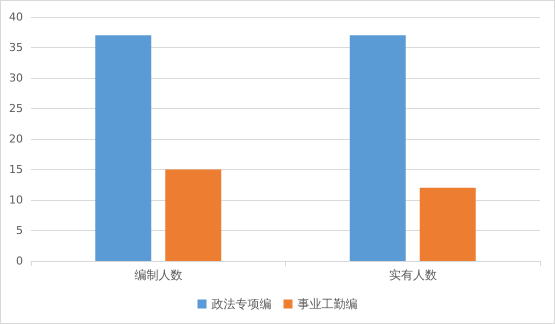 Image resolution: width=555 pixels, height=324 pixels. What do you see at coordinates (16, 169) in the screenshot?
I see `y-tick-label: 15` at bounding box center [16, 169].